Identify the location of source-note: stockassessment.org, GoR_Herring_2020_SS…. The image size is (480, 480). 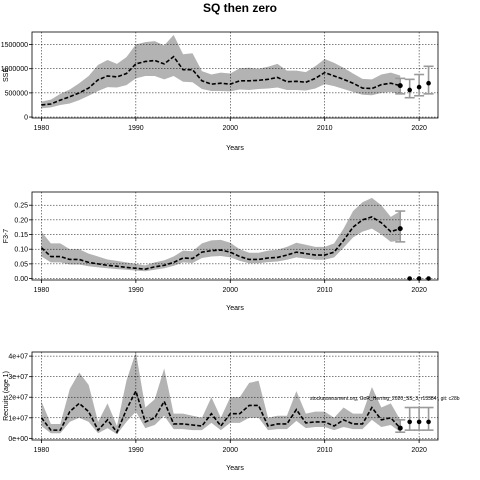
(385, 399).